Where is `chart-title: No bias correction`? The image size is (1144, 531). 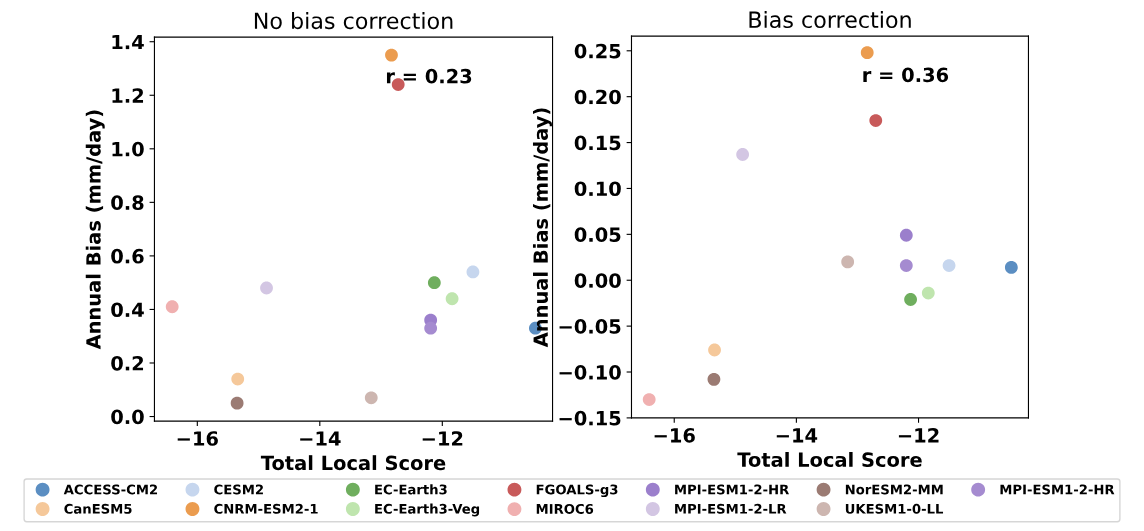
chart-title: No bias correction is located at coordinates (353, 20).